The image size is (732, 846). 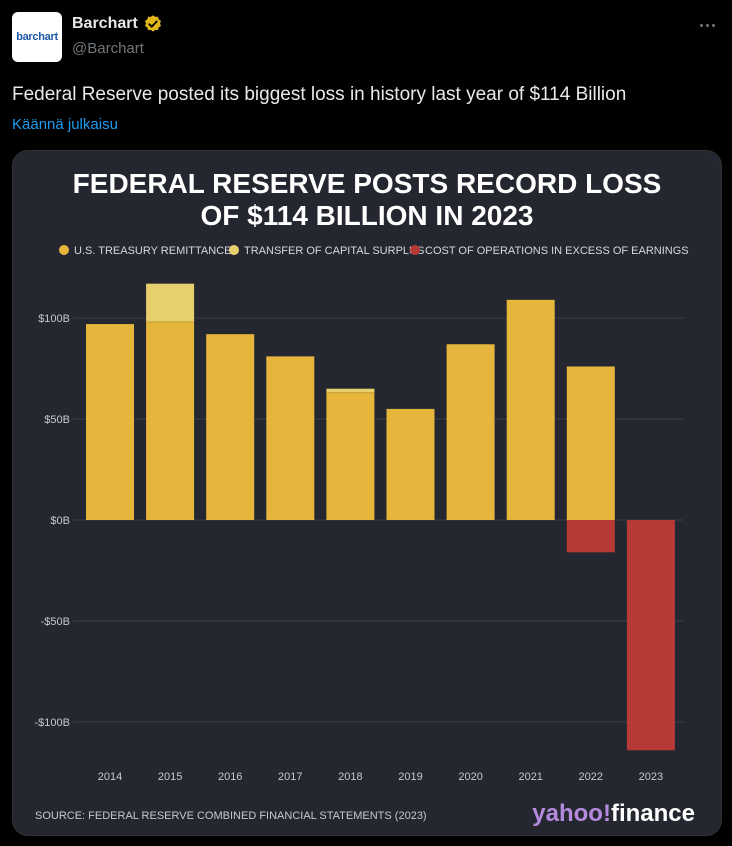 I want to click on x-tick-label: 2014, so click(x=110, y=777).